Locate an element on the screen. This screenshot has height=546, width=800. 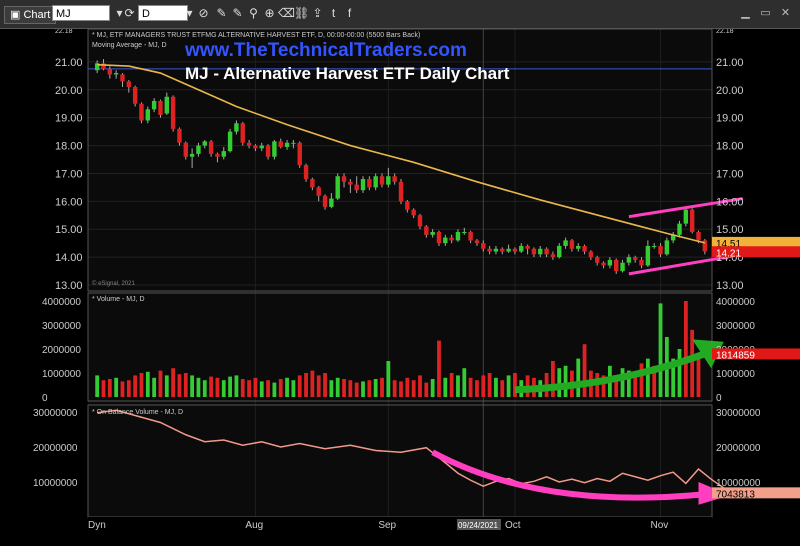
zoom-icon: ⚲ is located at coordinates (253, 13).